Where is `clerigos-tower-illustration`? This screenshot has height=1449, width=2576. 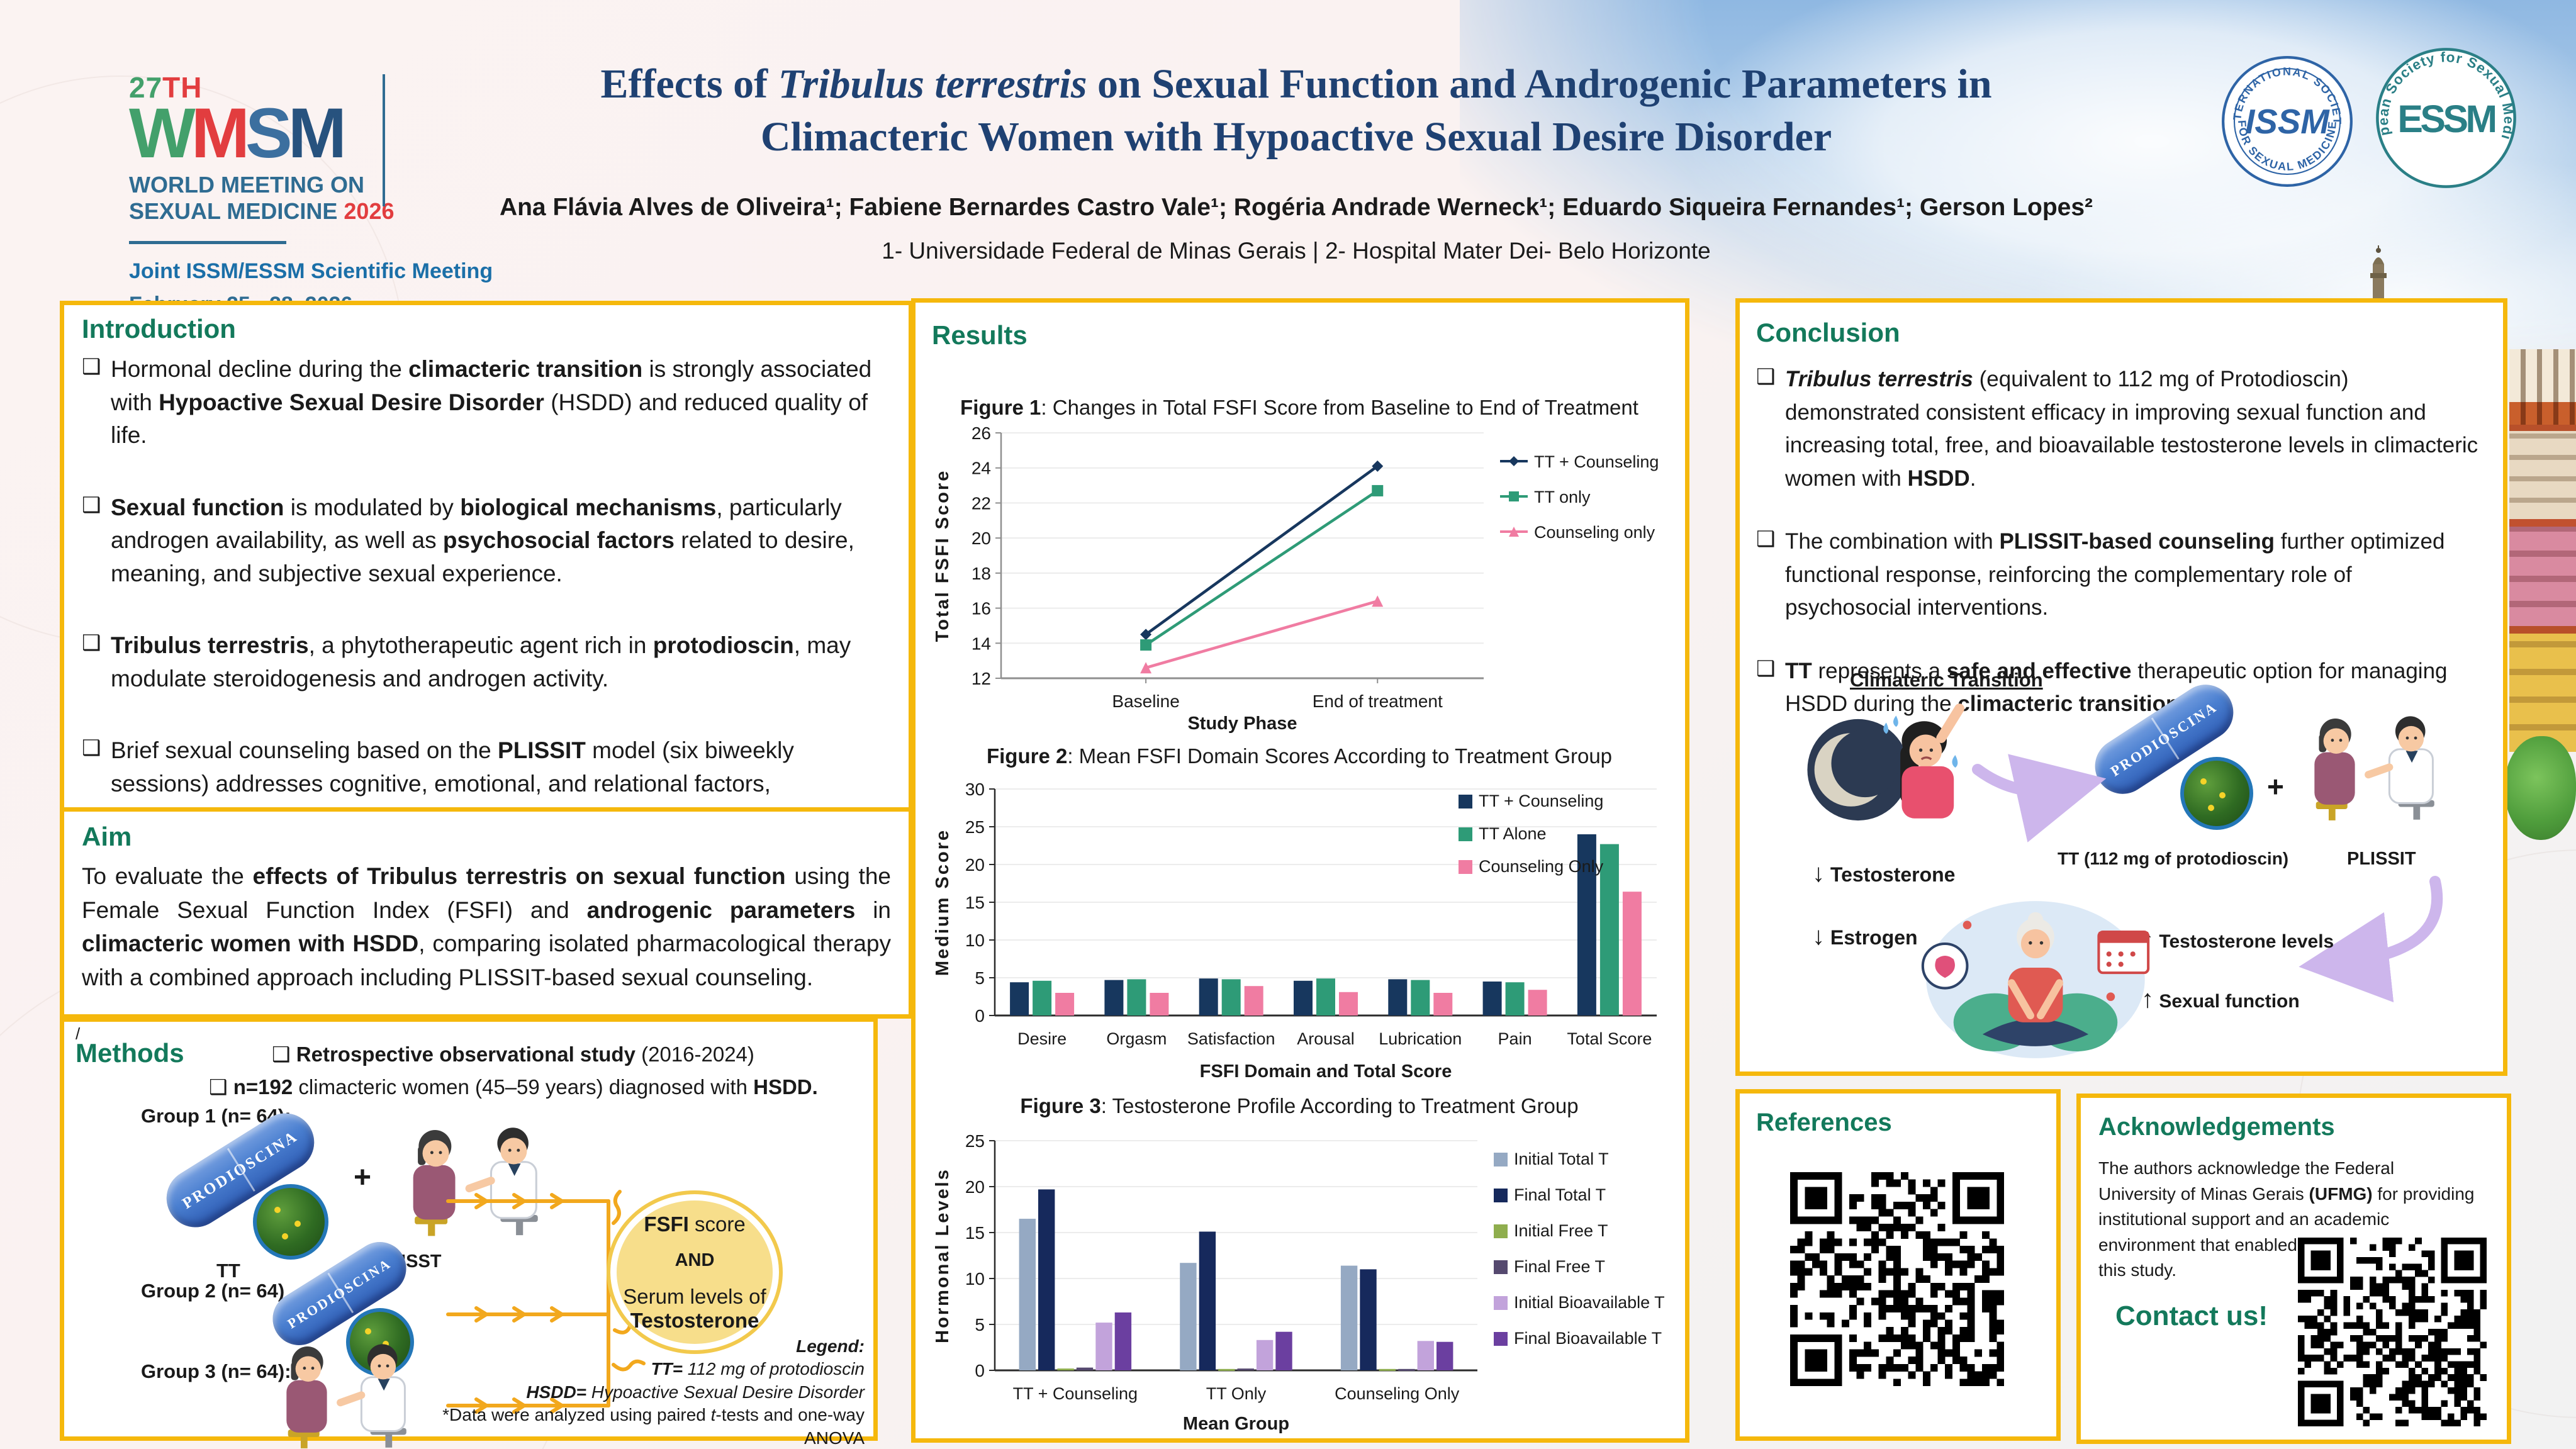
clerigos-tower-illustration is located at coordinates (2378, 273).